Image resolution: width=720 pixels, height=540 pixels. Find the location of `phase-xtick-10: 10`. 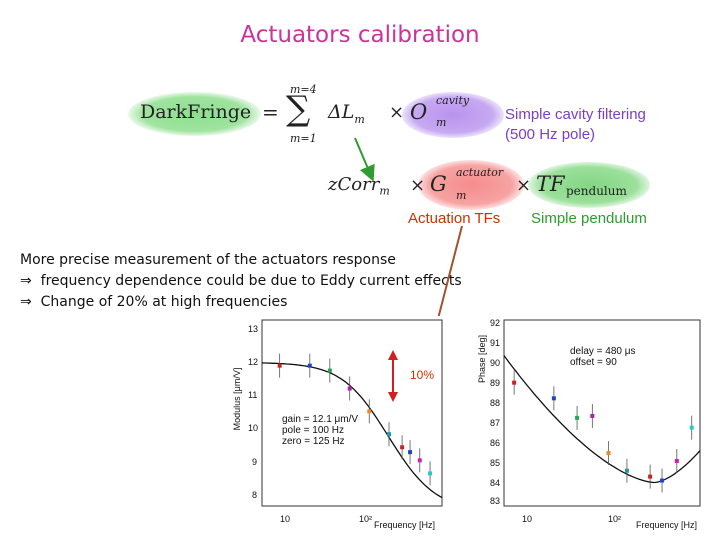

phase-xtick-10: 10 is located at coordinates (527, 519).